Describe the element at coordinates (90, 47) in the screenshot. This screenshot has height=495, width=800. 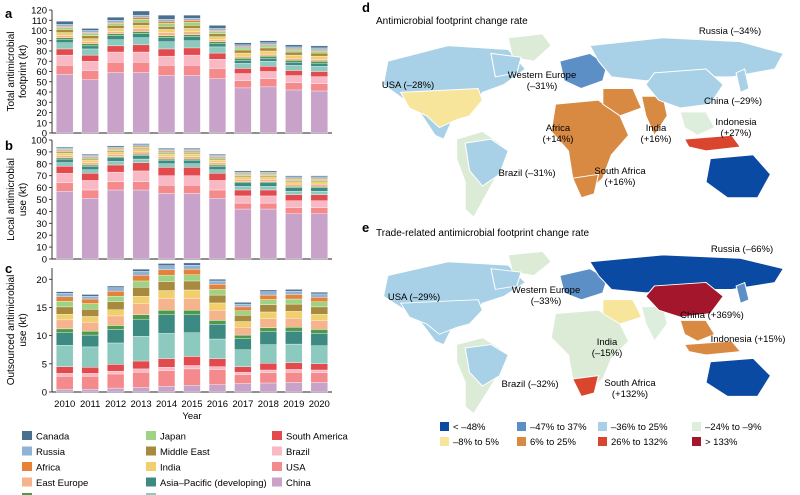
I see `bar-segment-a-2011-asia-pacific-developing` at that location.